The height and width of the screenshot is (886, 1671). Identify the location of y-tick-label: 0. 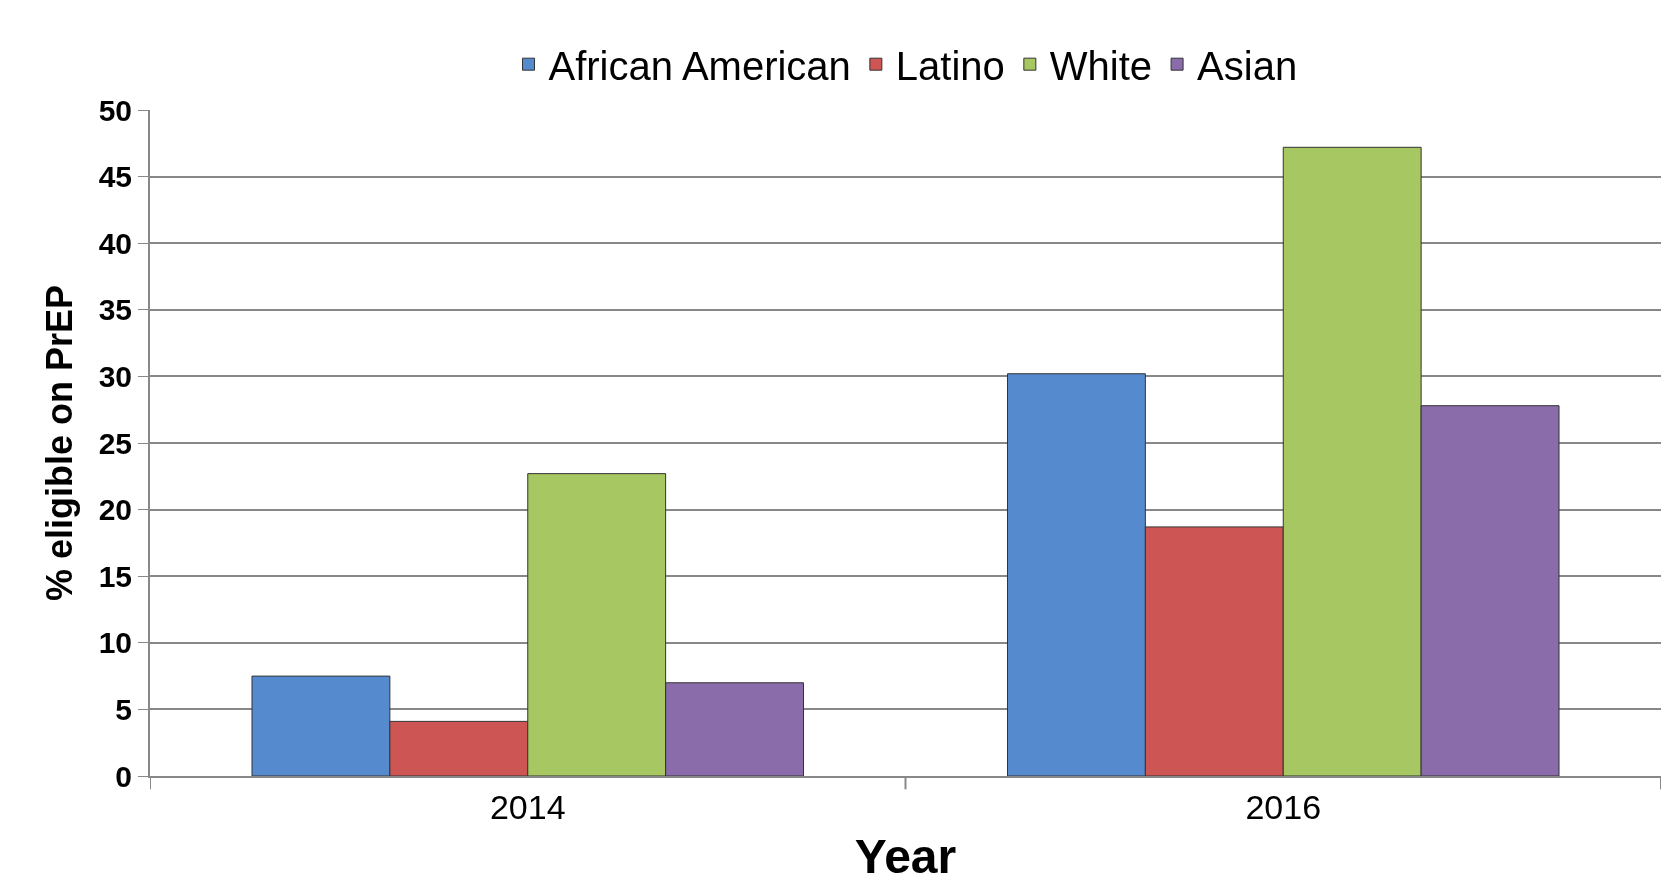
(123, 776).